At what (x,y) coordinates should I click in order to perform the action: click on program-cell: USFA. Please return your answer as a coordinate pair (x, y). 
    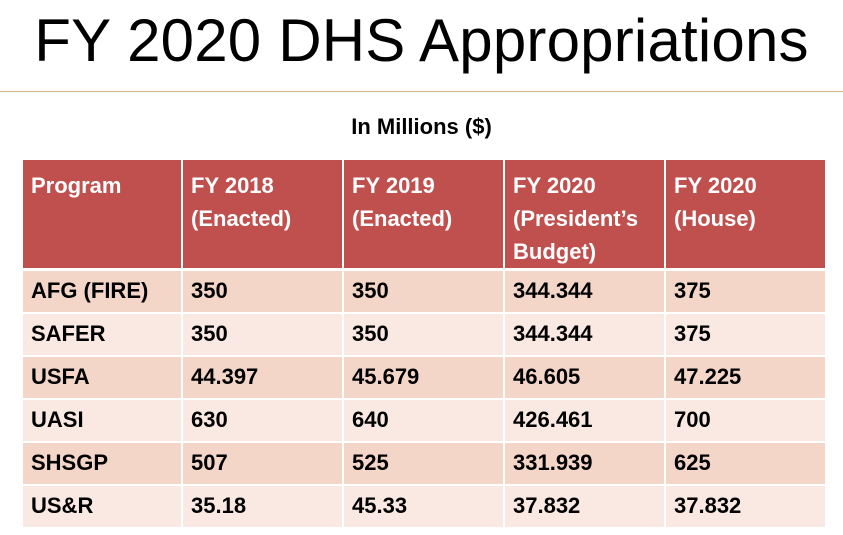
    Looking at the image, I should click on (102, 377).